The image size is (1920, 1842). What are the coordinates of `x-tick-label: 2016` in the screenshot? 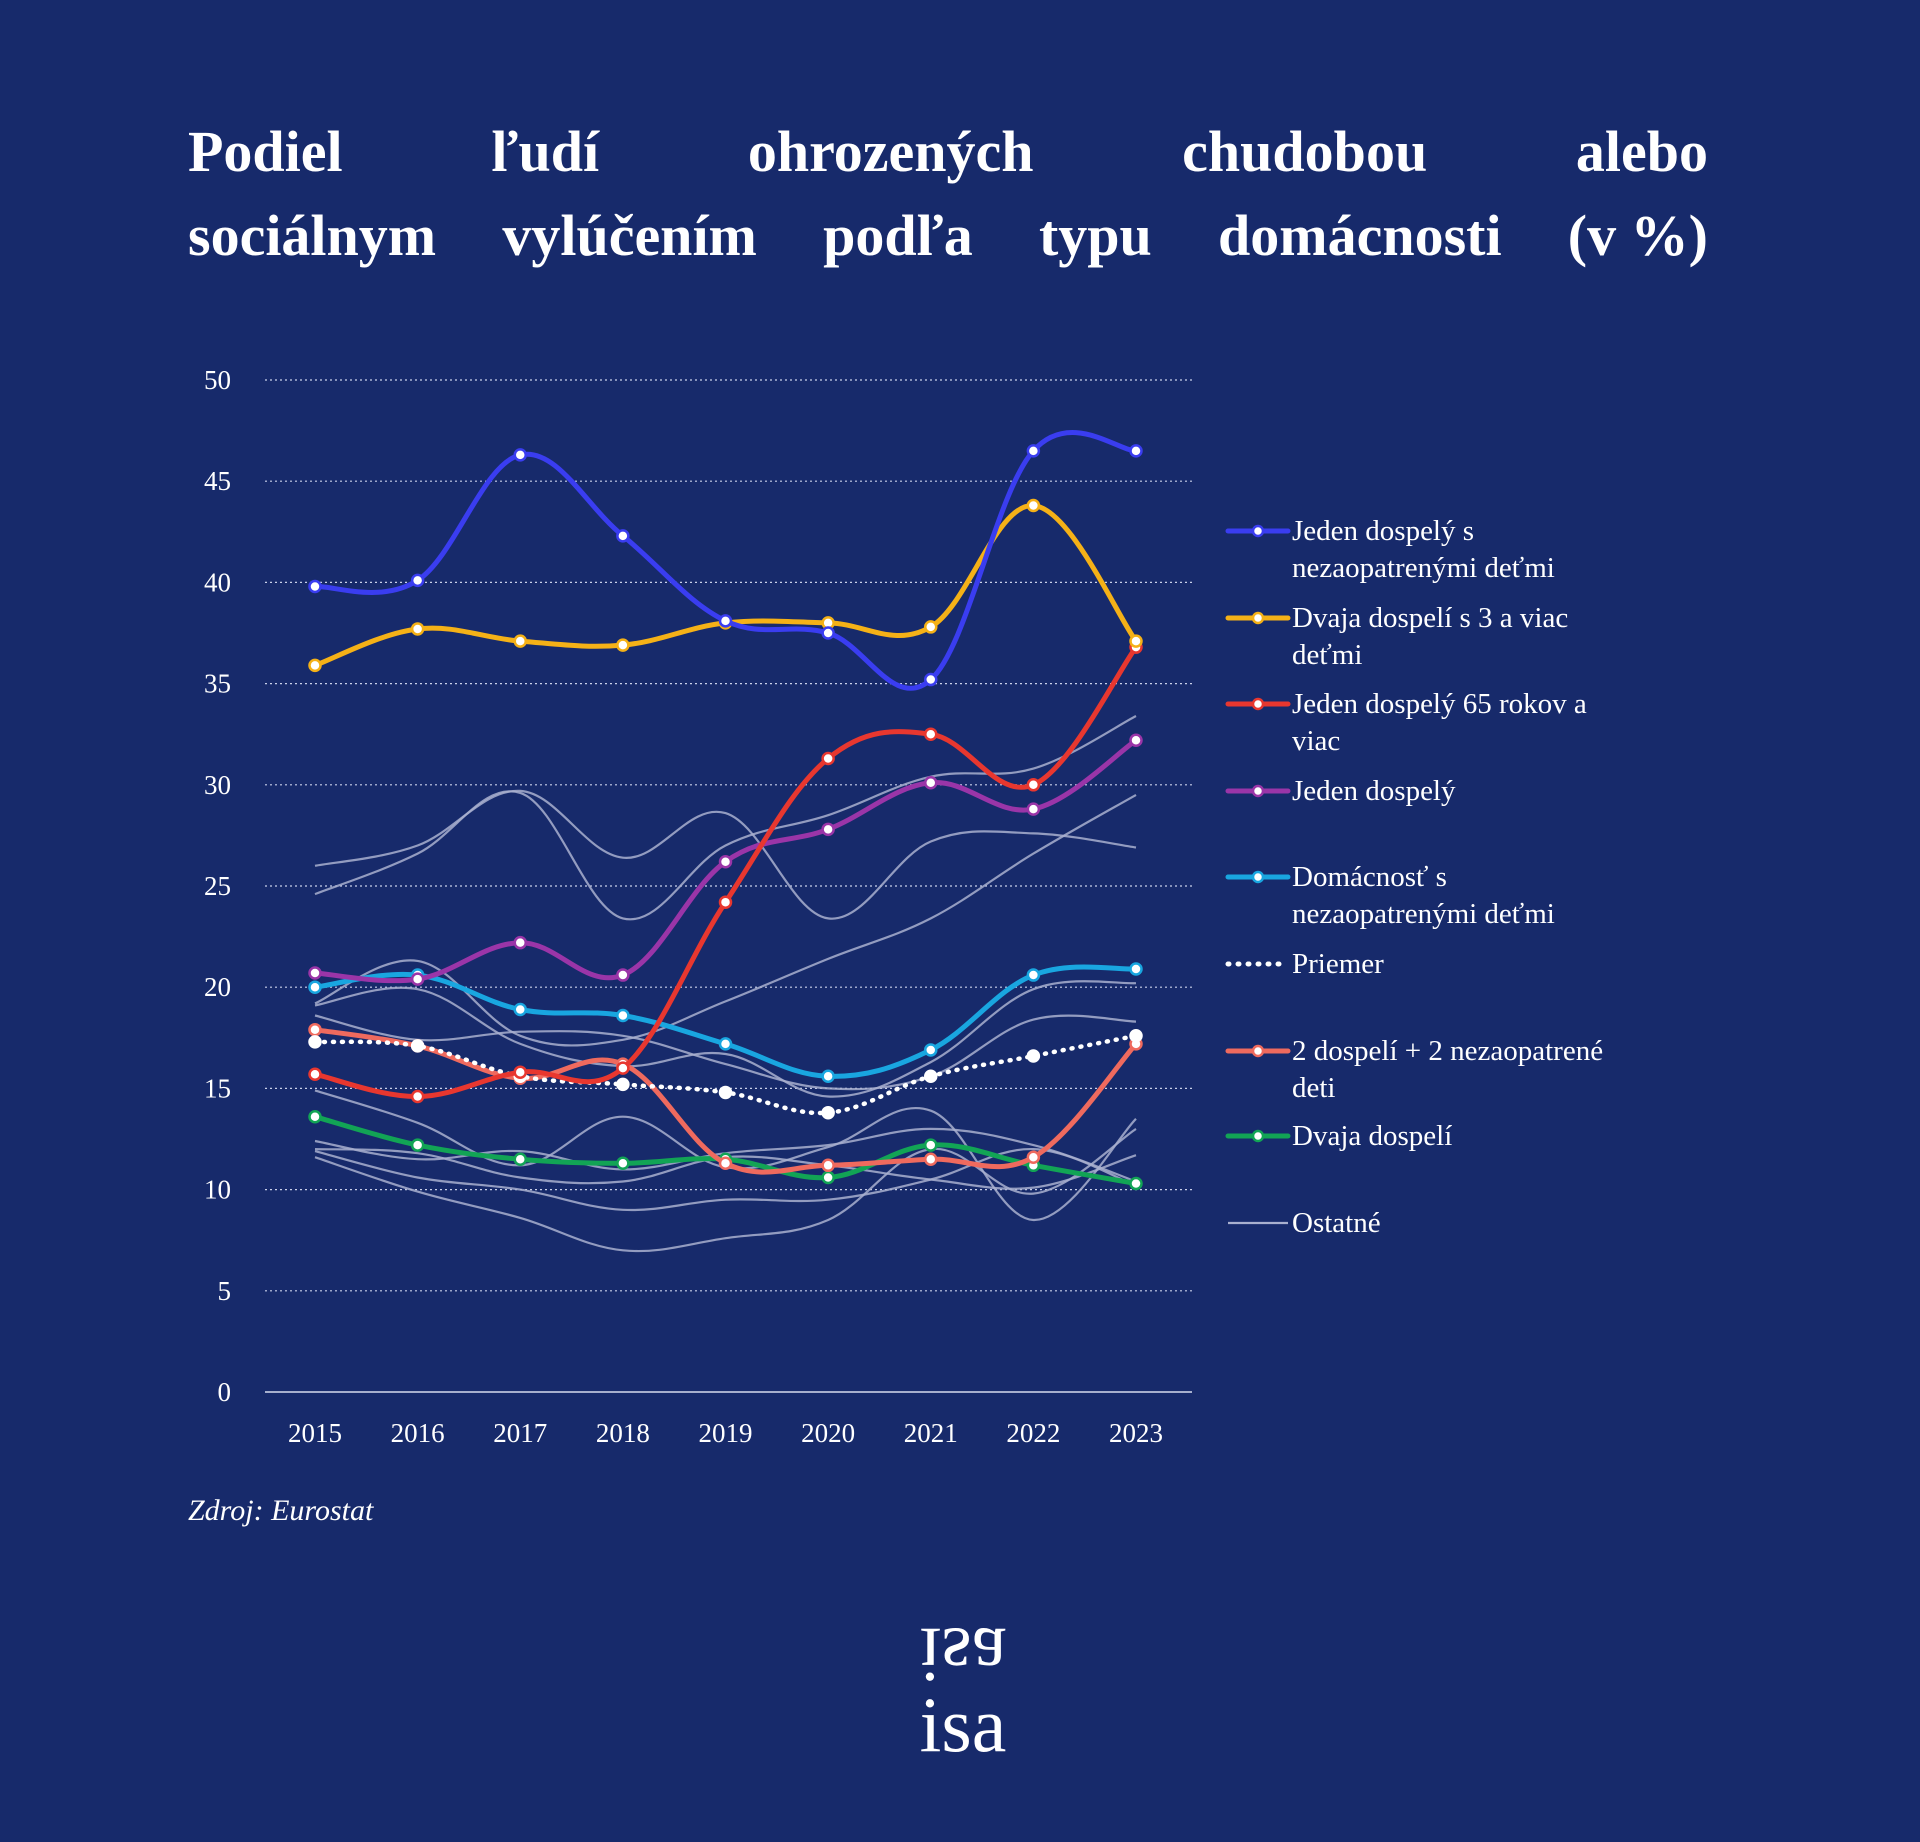 It's located at (418, 1433).